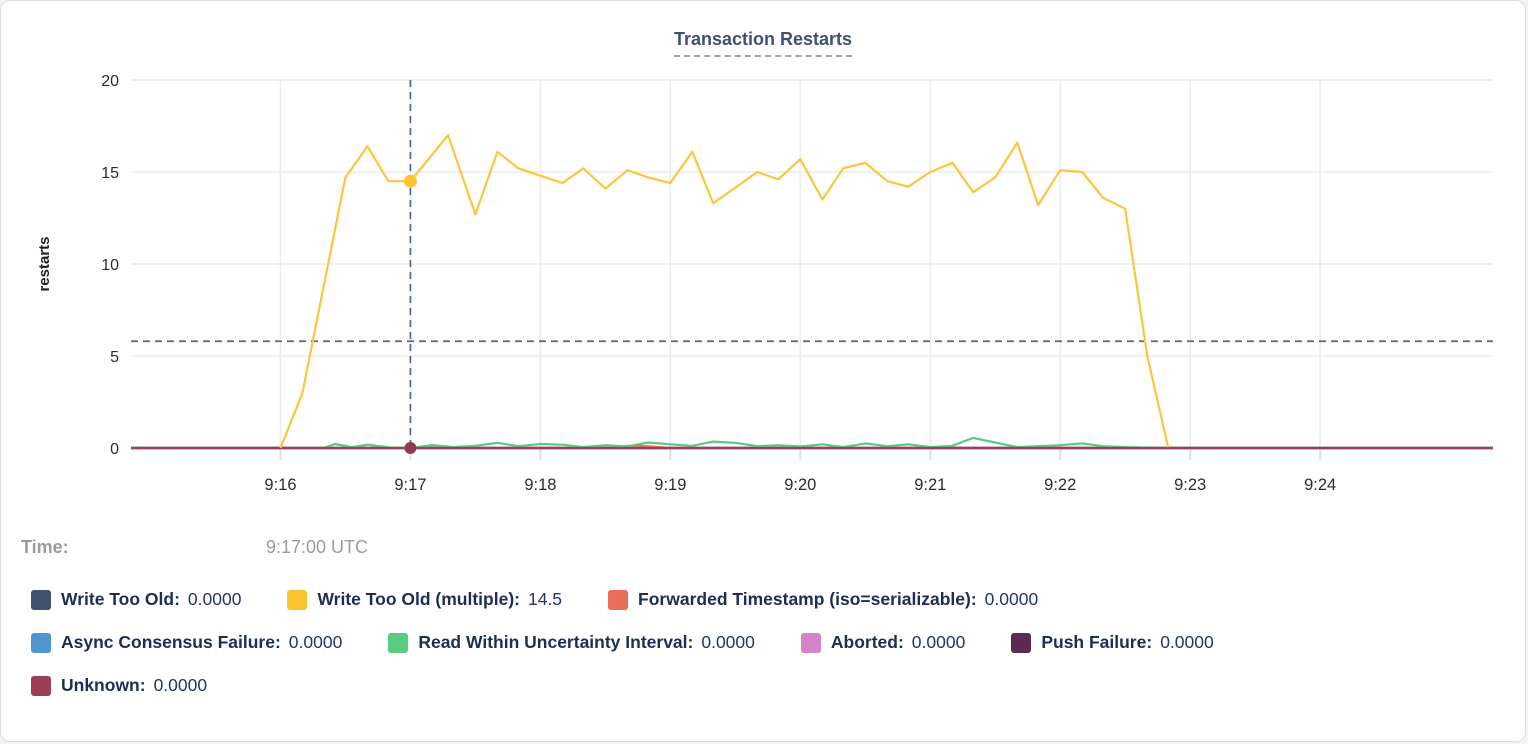  I want to click on y-tick-label: 5, so click(114, 357).